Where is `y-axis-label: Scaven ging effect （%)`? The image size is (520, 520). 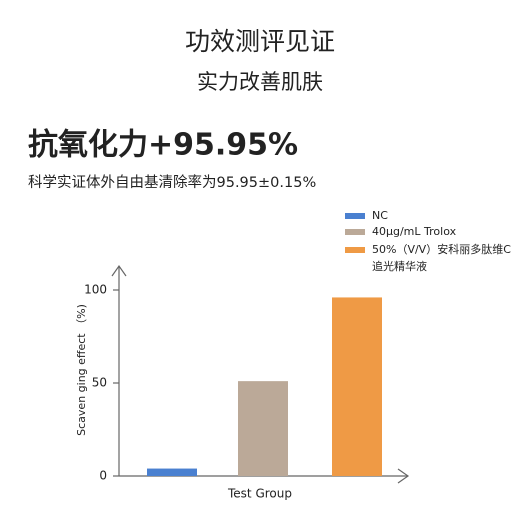 y-axis-label: Scaven ging effect （%) is located at coordinates (81, 370).